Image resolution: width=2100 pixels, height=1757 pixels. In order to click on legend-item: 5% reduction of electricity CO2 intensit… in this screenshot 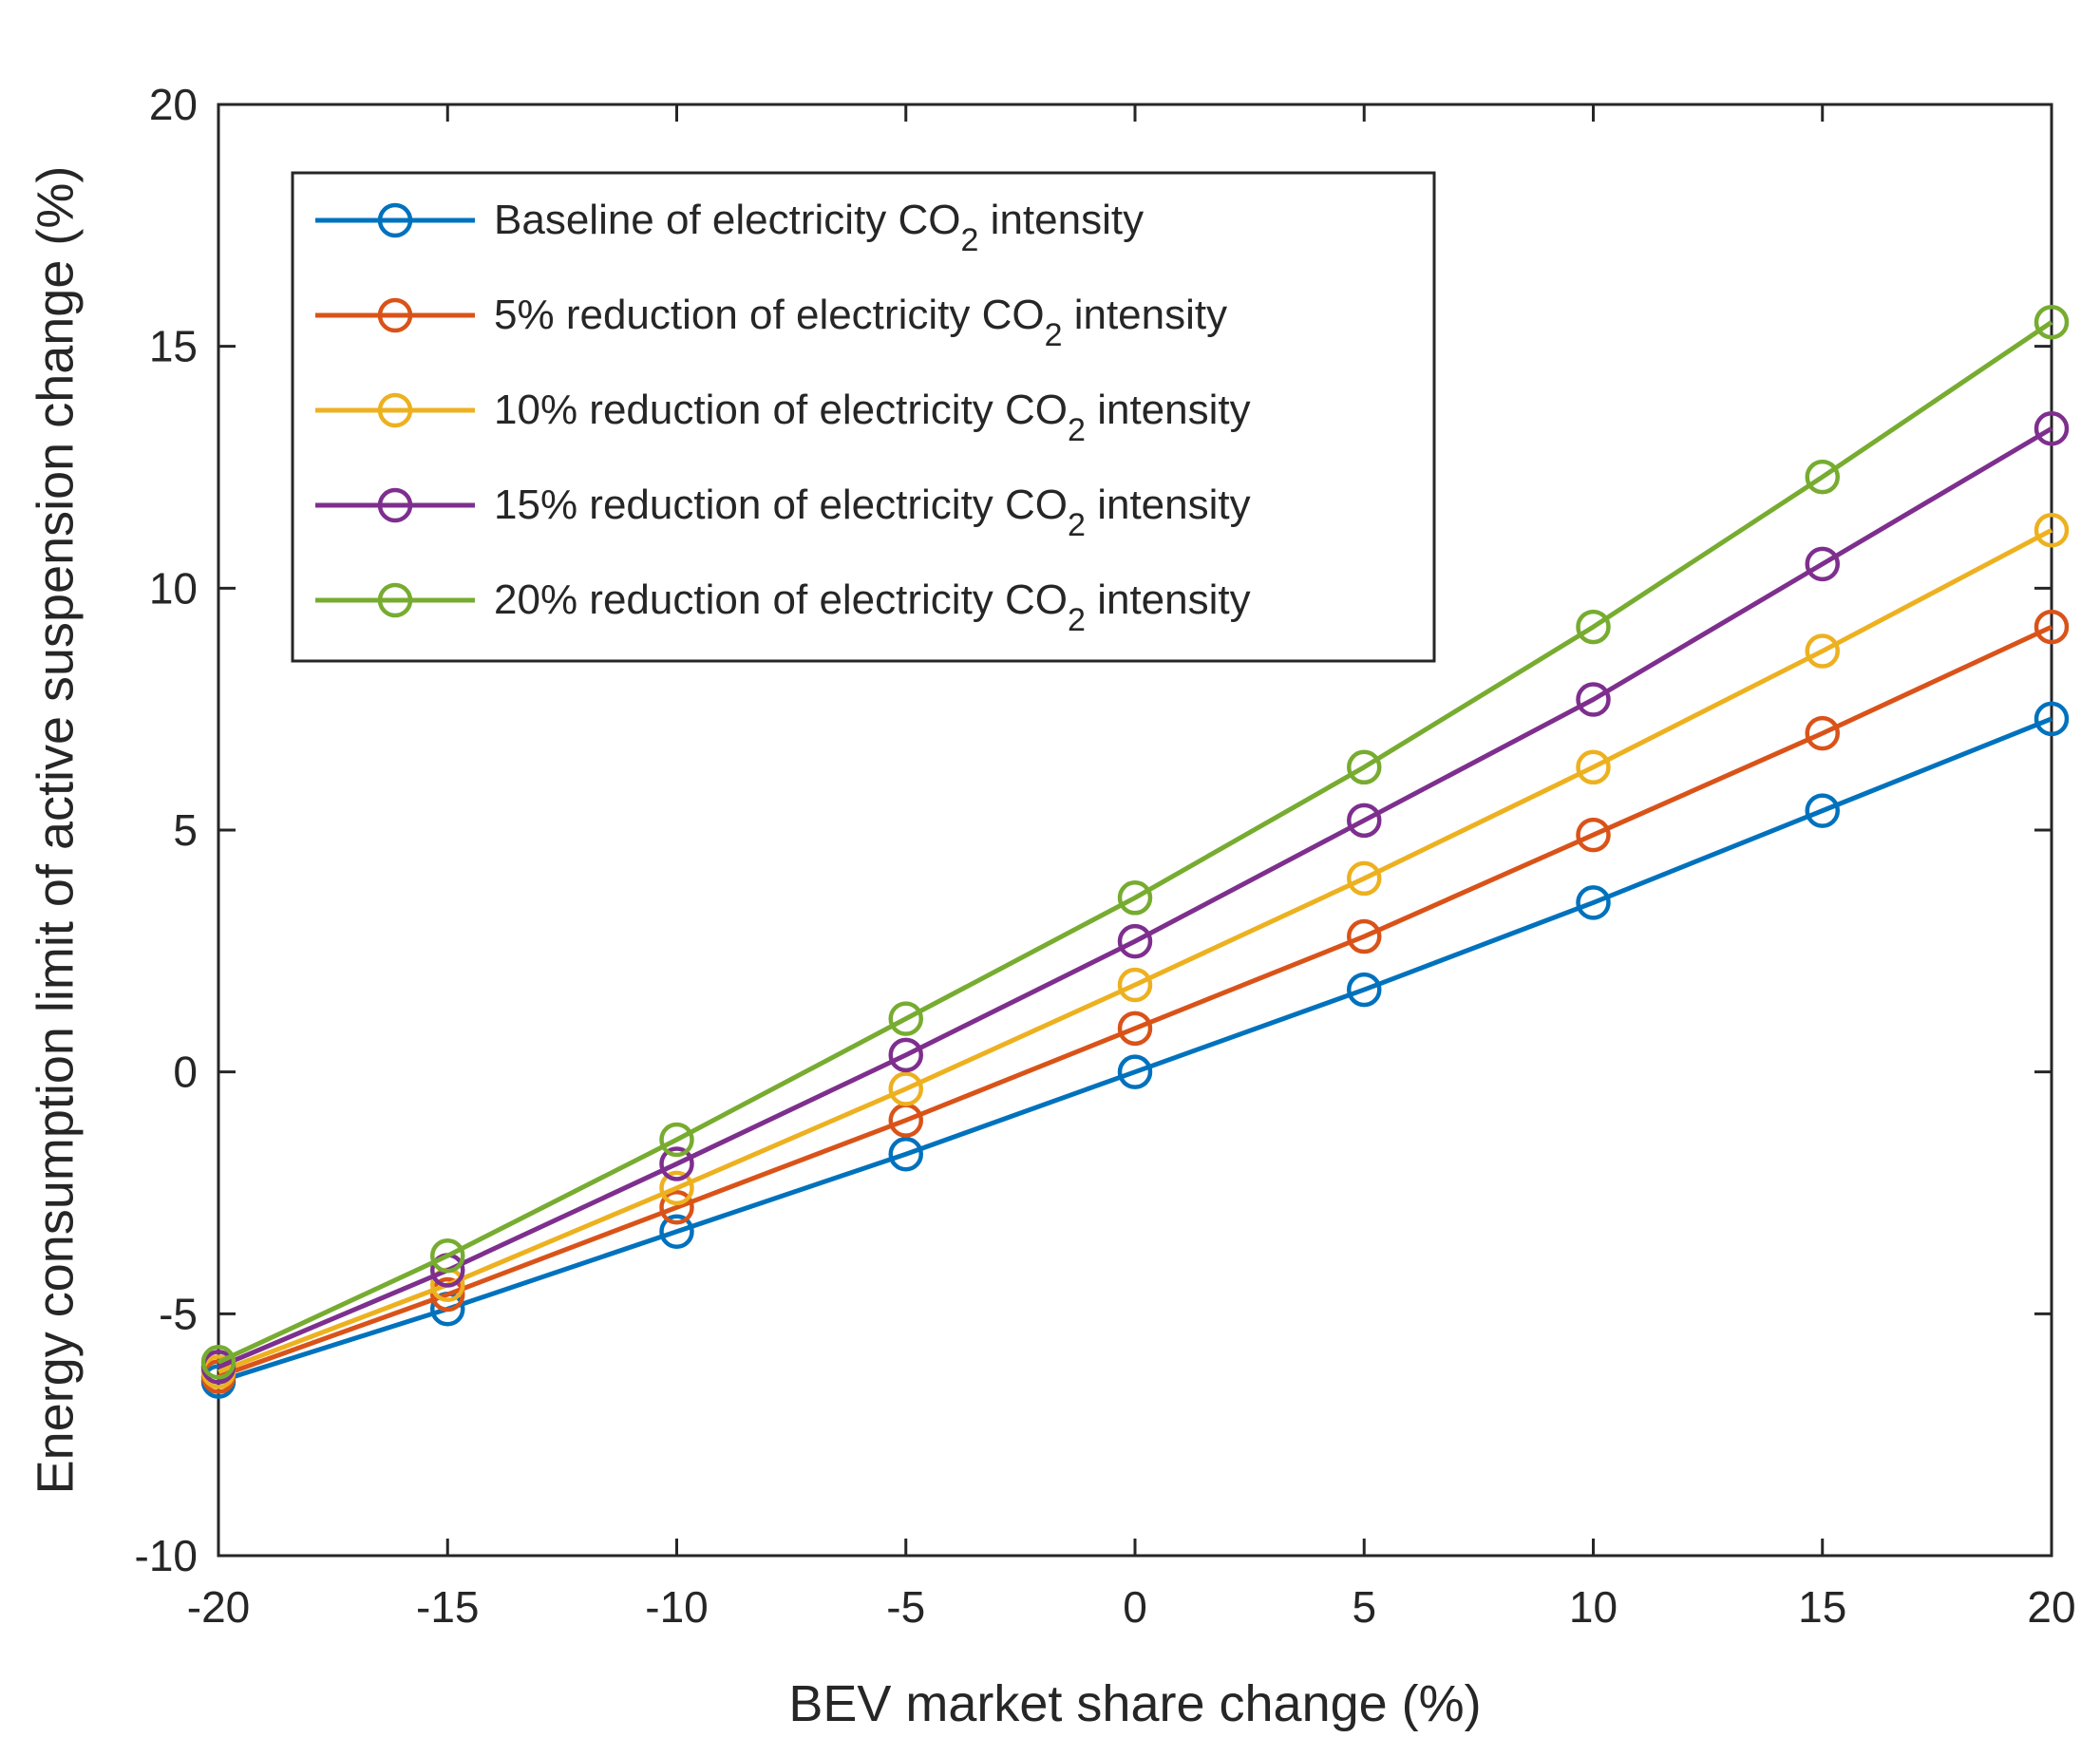, I will do `click(771, 322)`.